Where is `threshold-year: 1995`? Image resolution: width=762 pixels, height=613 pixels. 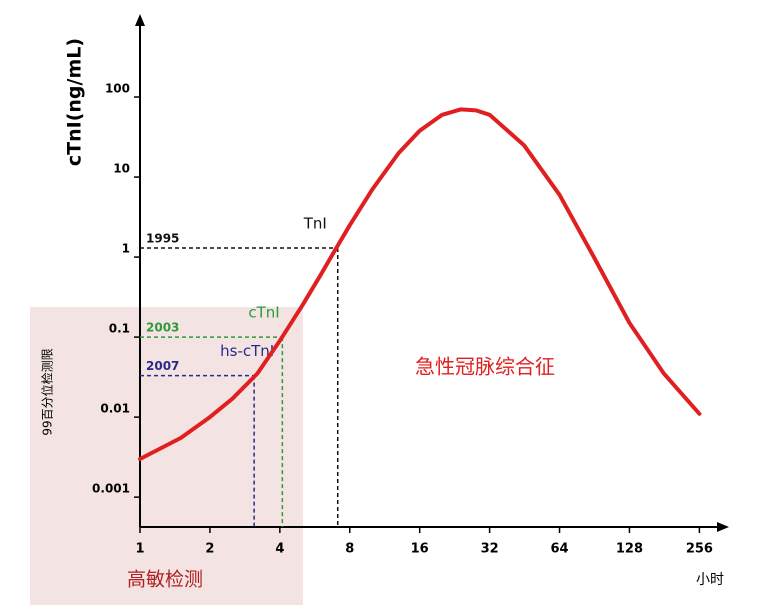
threshold-year: 1995 is located at coordinates (162, 238).